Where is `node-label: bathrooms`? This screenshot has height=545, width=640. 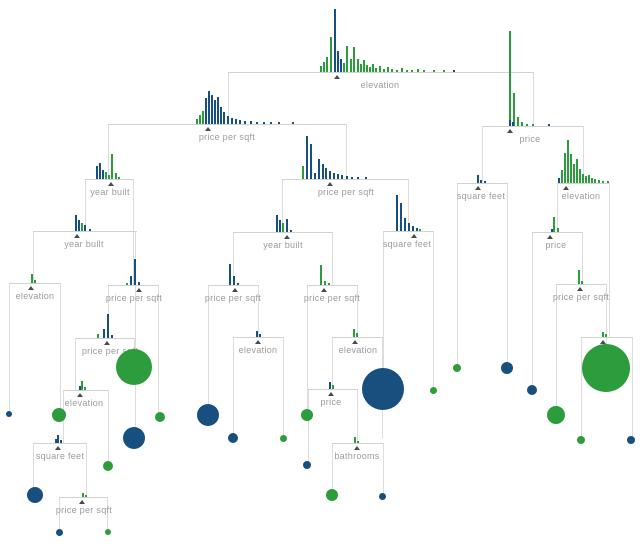 node-label: bathrooms is located at coordinates (357, 456).